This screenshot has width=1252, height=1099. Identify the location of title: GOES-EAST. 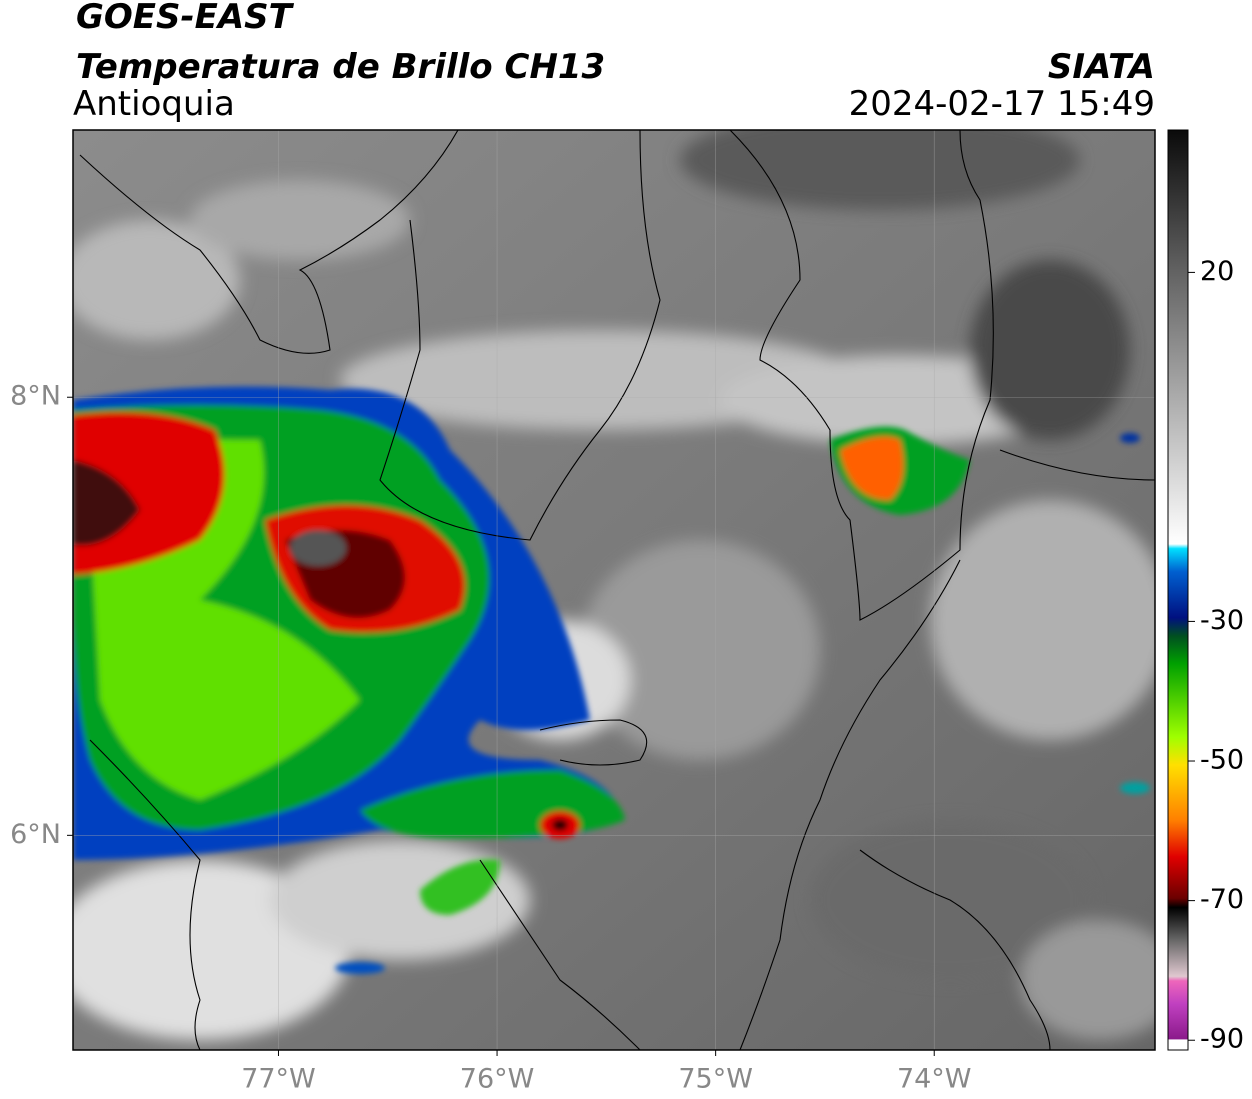
(185, 18).